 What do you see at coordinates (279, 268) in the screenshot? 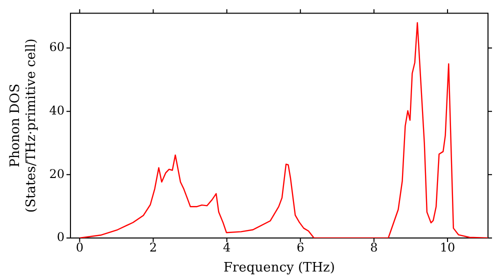
I see `x-axis-title: Frequency (THz)` at bounding box center [279, 268].